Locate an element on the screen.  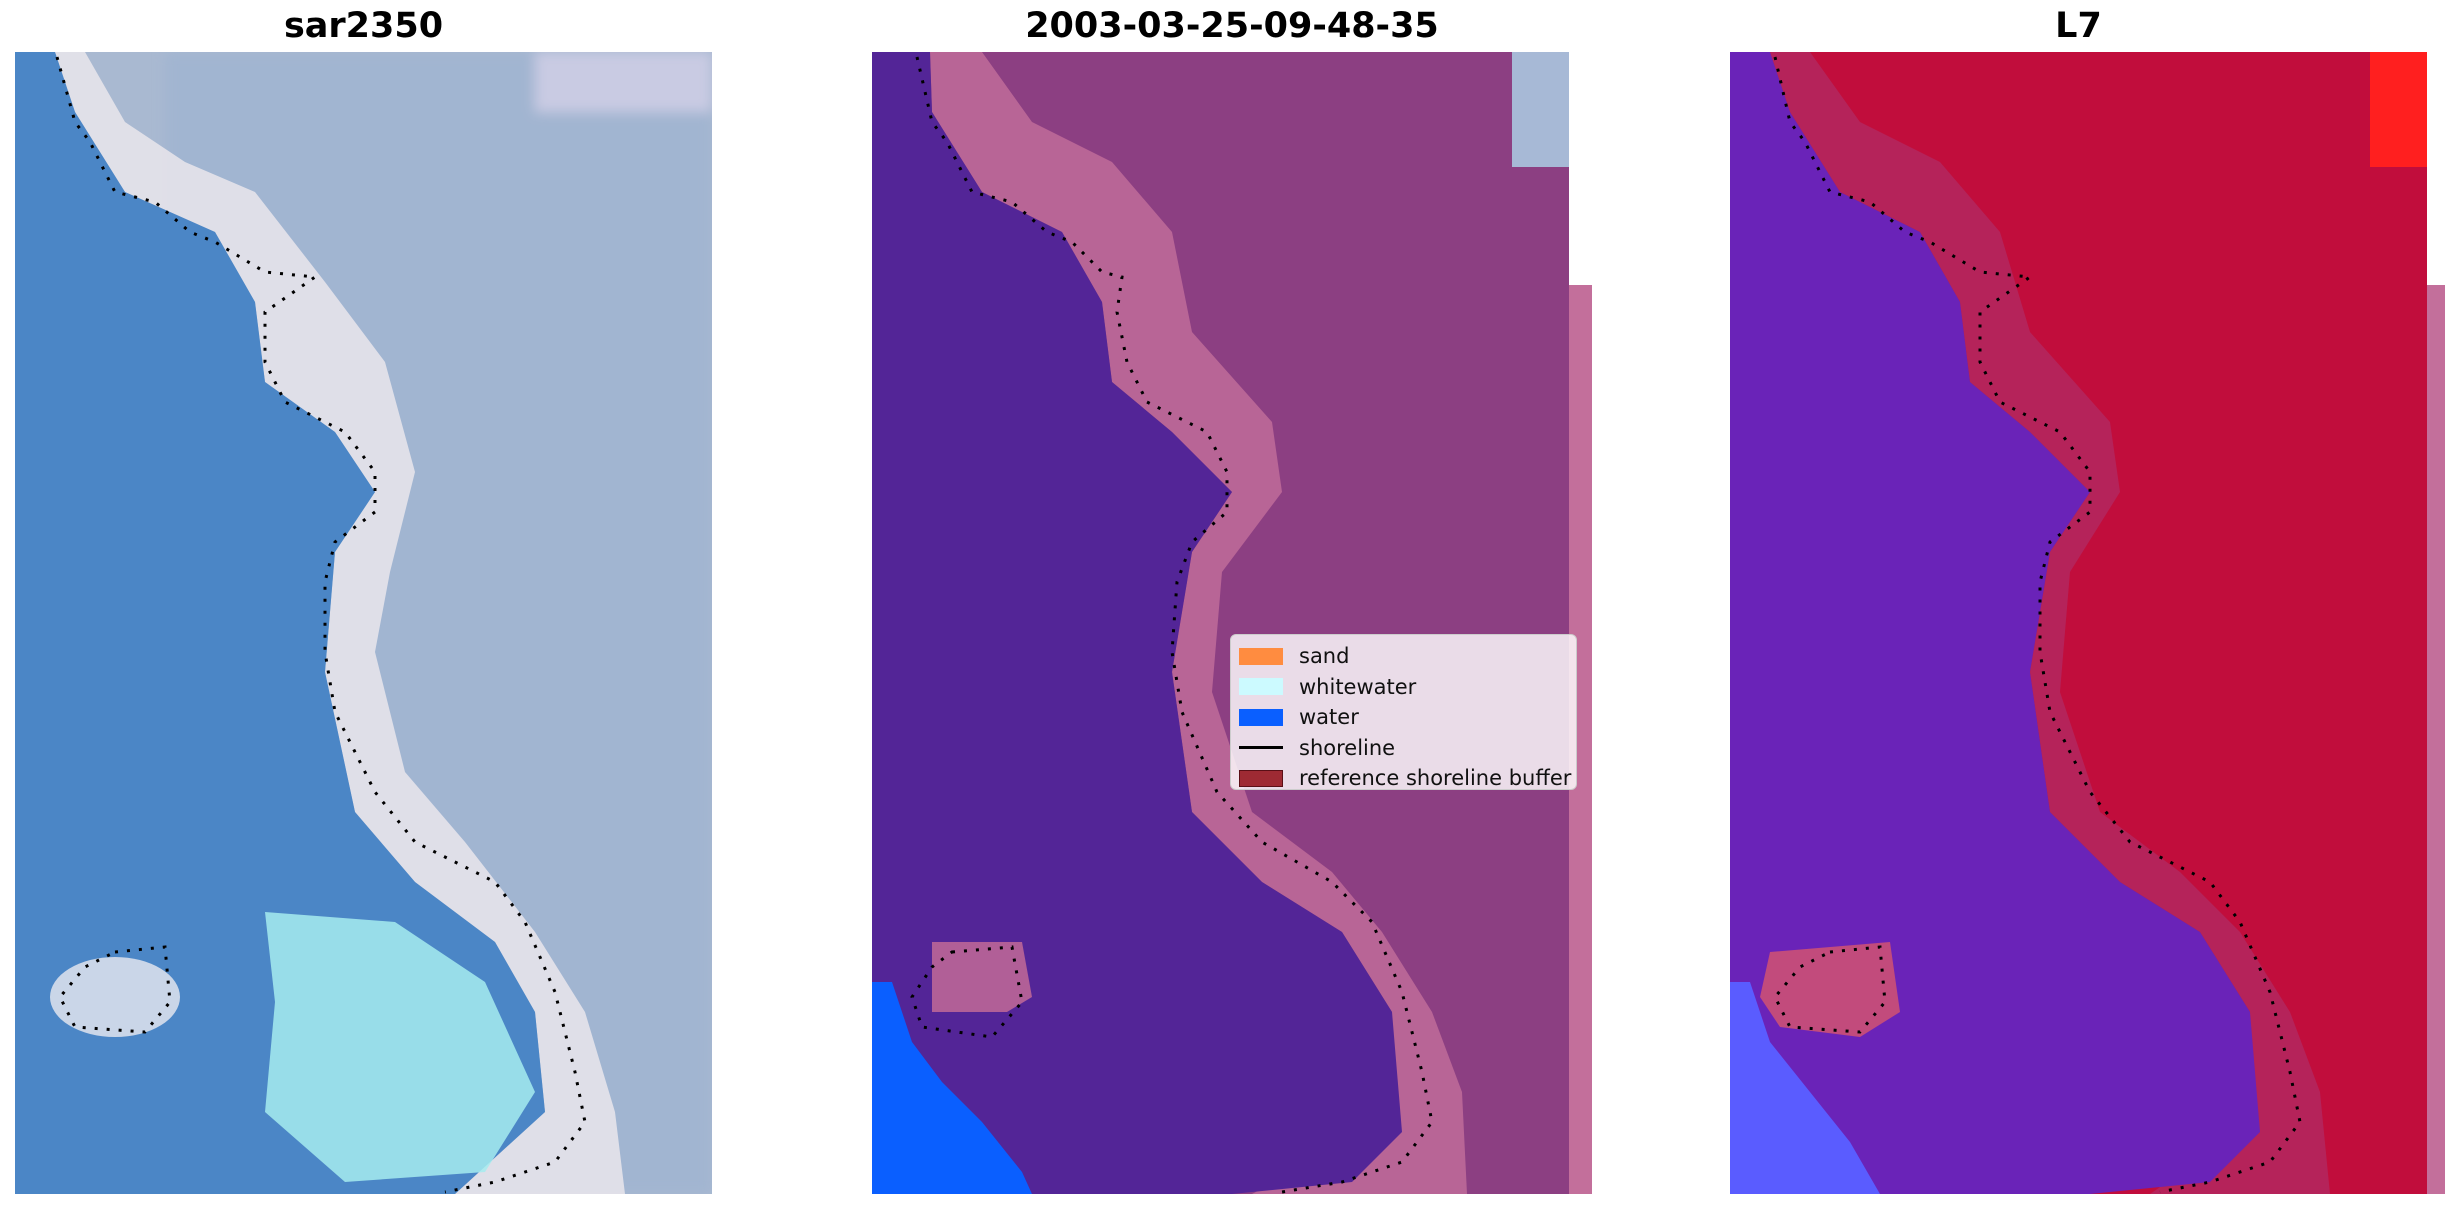
legend-item-whitewater: whitewater is located at coordinates (1407, 687).